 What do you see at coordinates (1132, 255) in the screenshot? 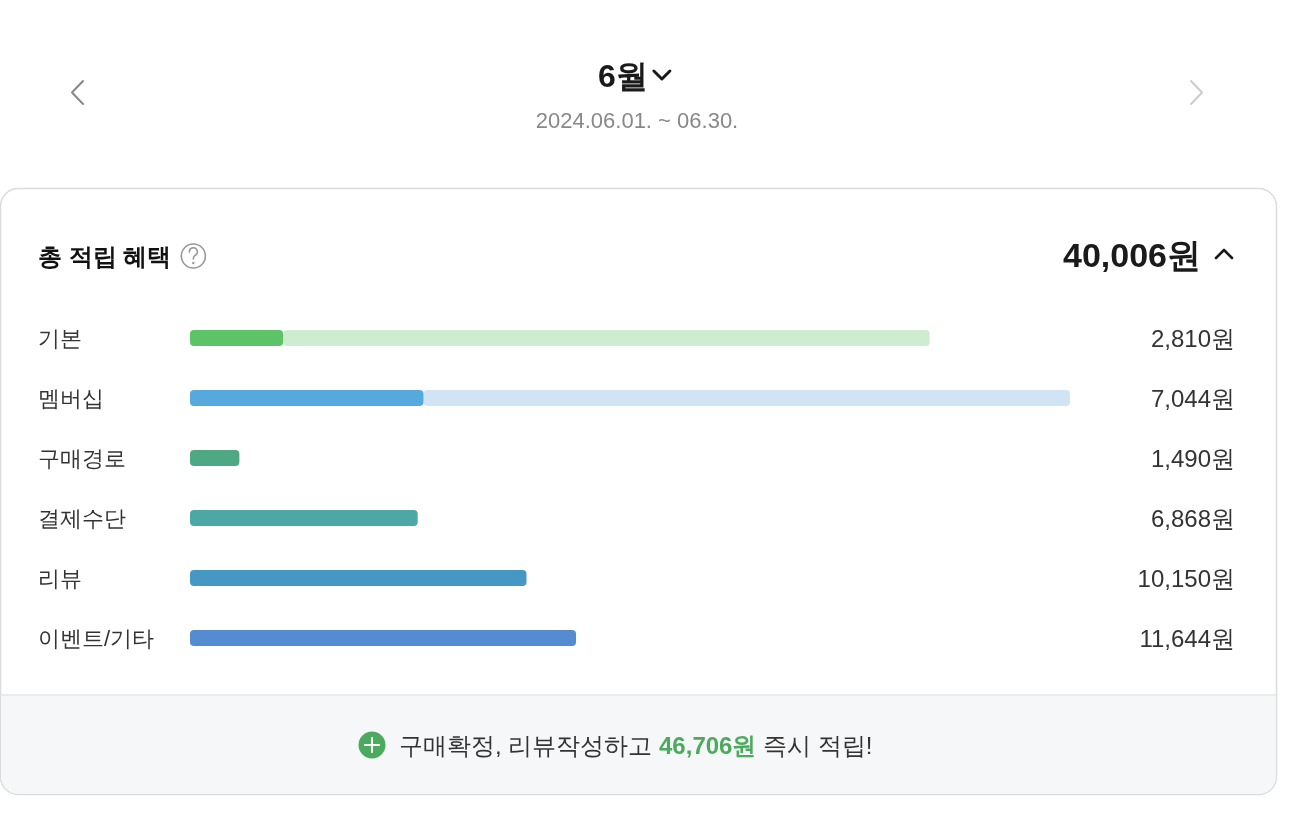
I see `annotation: 40,006원` at bounding box center [1132, 255].